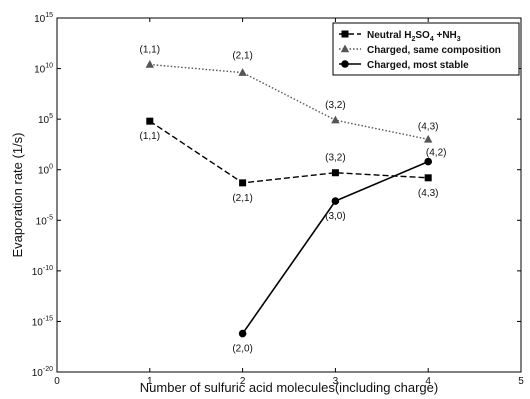 The width and height of the screenshot is (530, 399). I want to click on y-tick-exponent: -15, so click(48, 318).